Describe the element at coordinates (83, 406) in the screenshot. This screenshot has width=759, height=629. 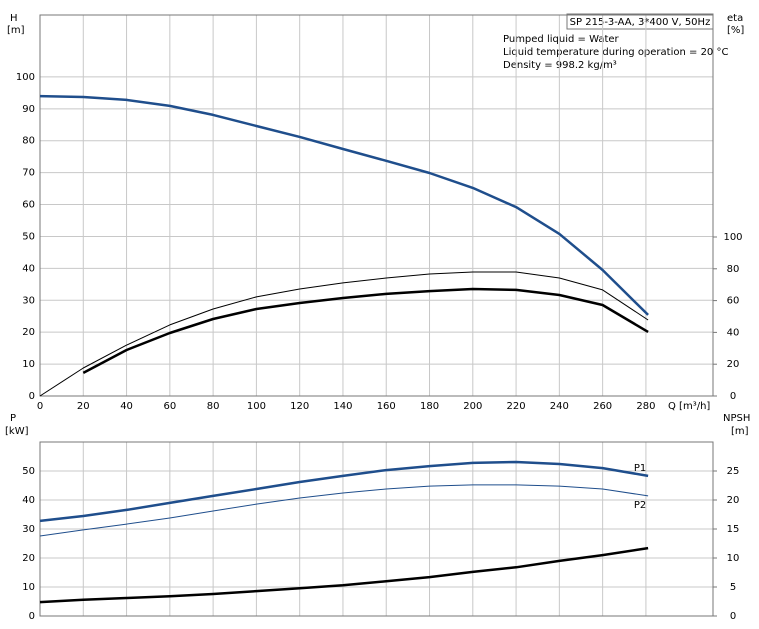
I see `x-tick-label: 20` at that location.